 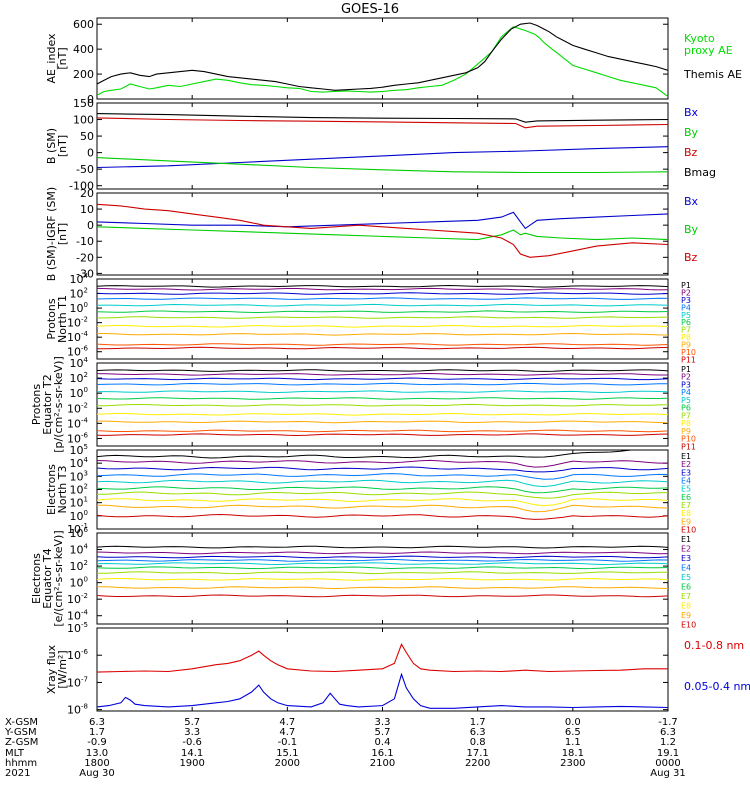 I want to click on series-line-bz, so click(x=382, y=230).